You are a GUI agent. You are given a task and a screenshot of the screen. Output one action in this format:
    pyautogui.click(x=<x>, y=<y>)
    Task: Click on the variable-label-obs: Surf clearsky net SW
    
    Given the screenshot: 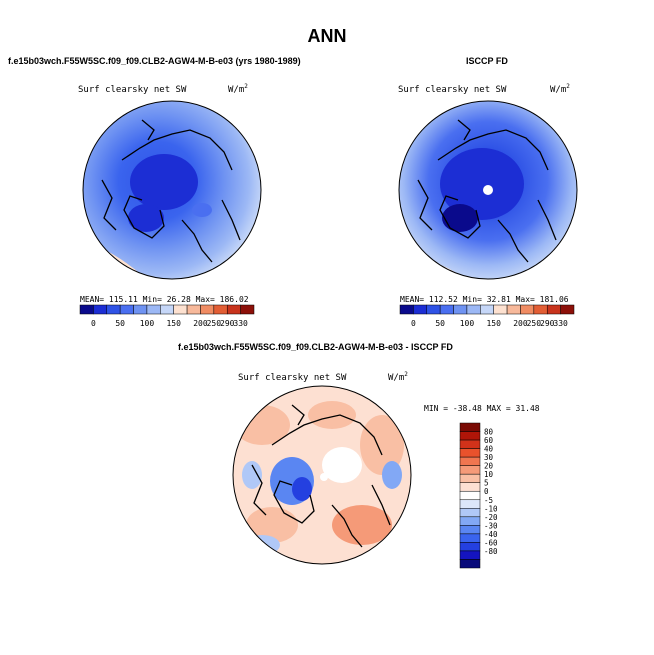 What is the action you would take?
    pyautogui.click(x=452, y=90)
    